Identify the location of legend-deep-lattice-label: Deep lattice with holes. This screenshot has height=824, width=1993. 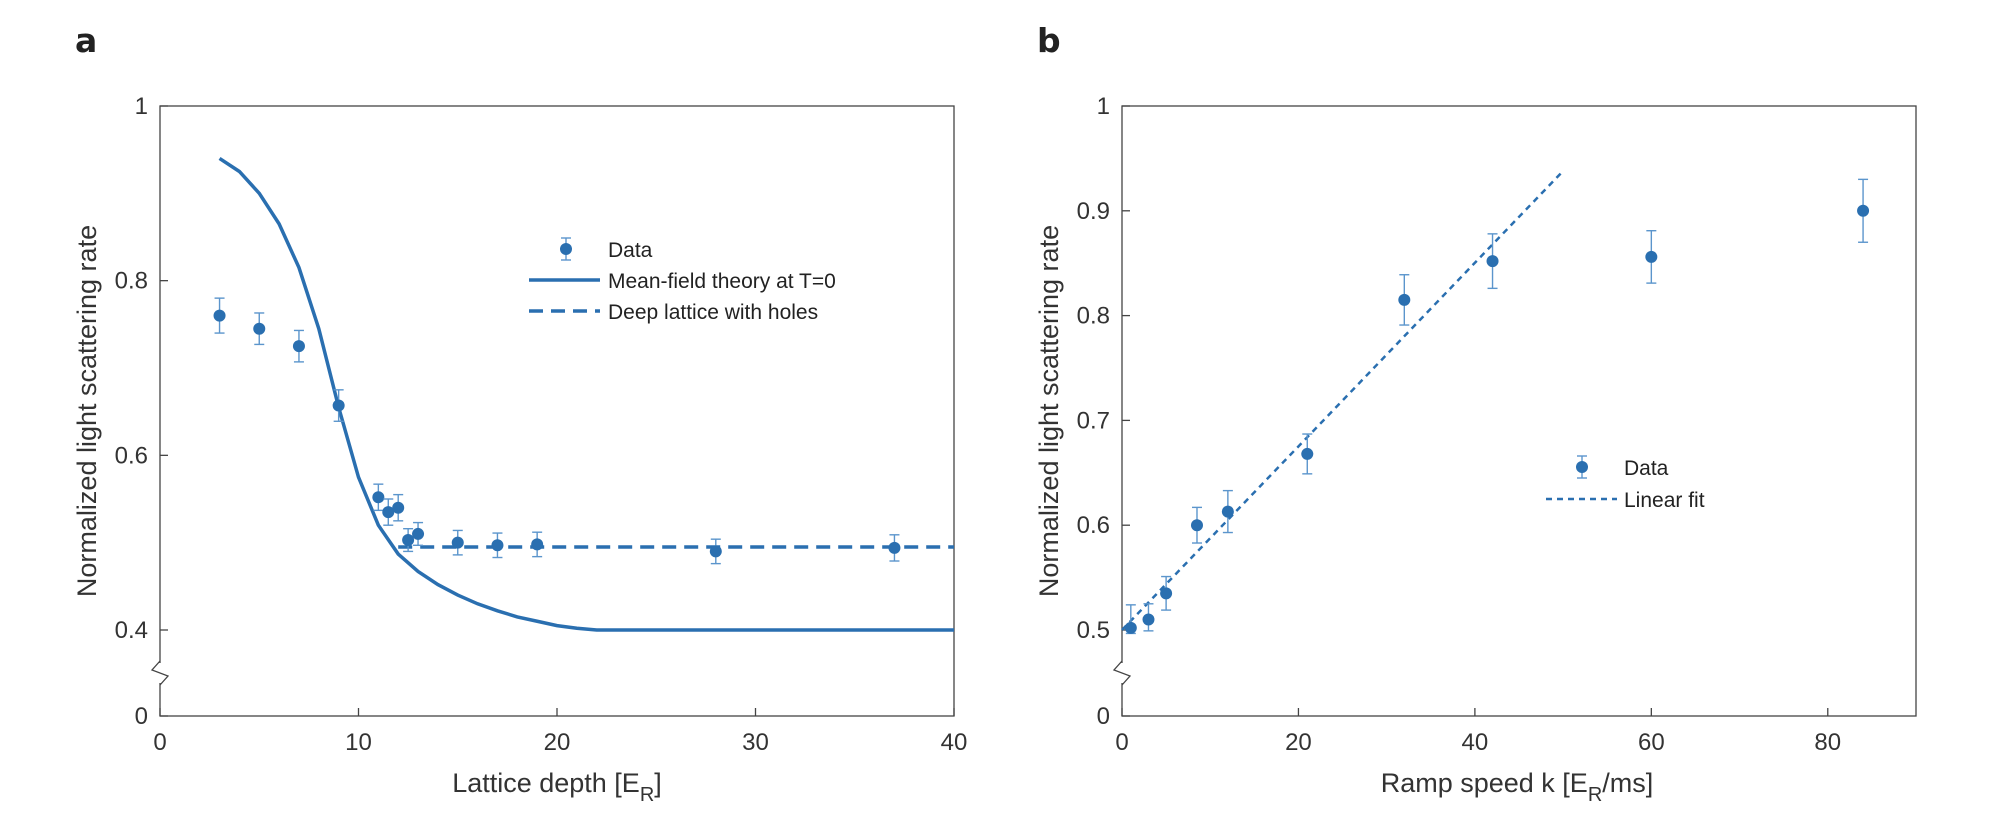
(713, 312).